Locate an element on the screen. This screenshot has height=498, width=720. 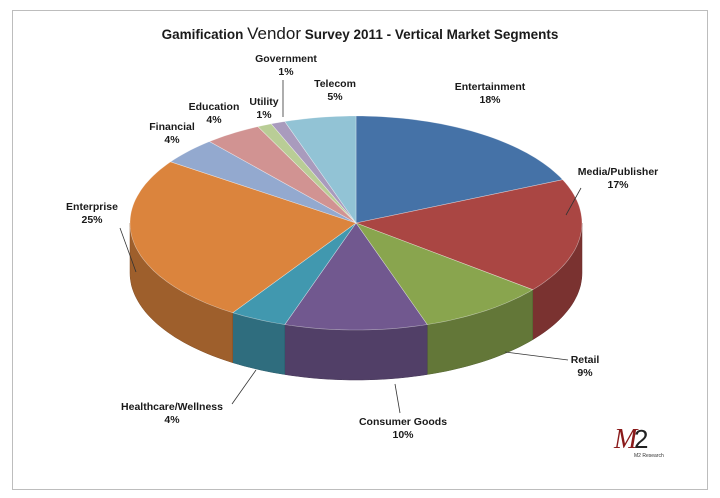
title-part: Survey 2011 - Vertical Market Segments is located at coordinates (431, 34).